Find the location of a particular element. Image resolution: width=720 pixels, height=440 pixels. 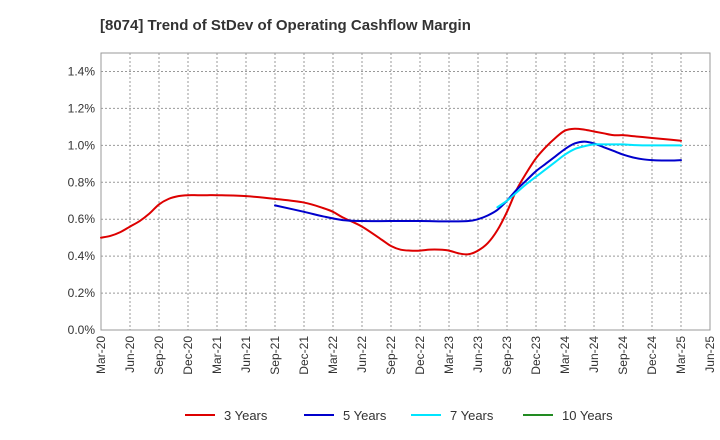

x-tick-label: Mar-24 is located at coordinates (565, 355).